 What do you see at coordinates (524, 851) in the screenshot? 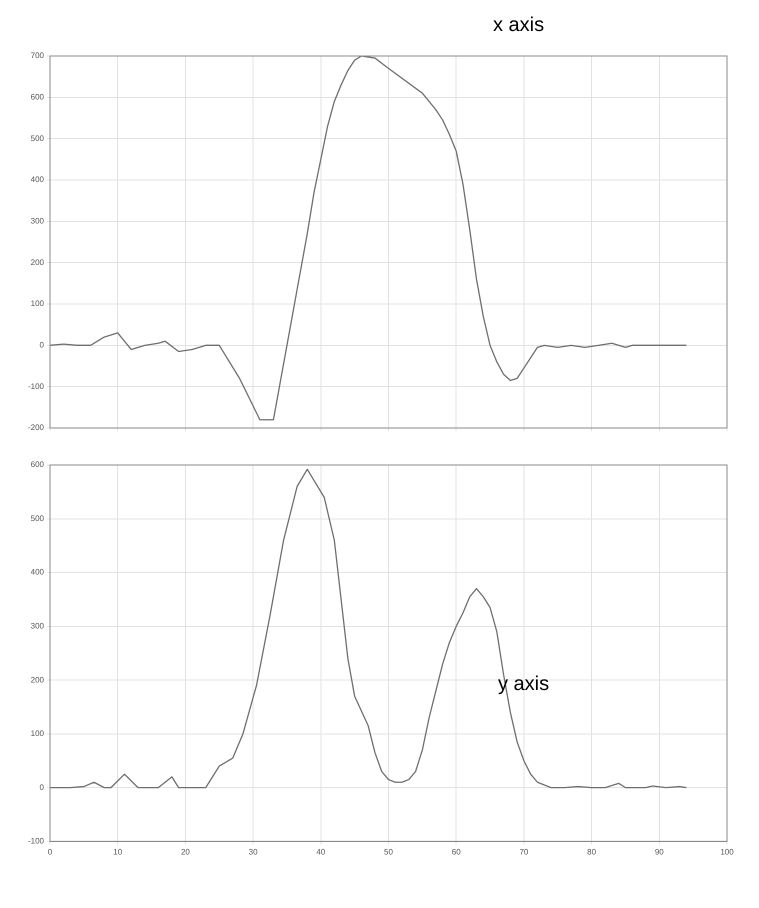
I see `x-tick-label: 70` at bounding box center [524, 851].